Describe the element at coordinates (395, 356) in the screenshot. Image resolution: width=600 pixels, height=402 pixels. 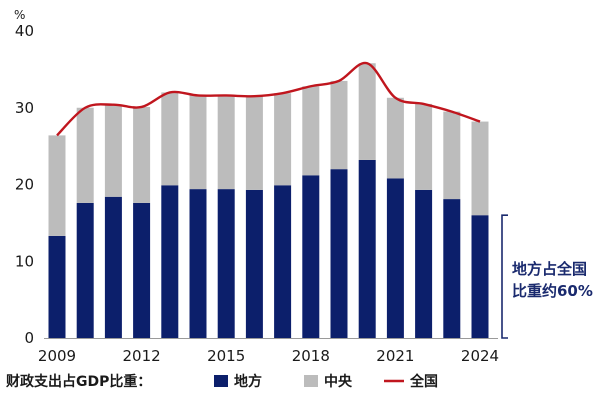
I see `x-tick-label: 2021` at that location.